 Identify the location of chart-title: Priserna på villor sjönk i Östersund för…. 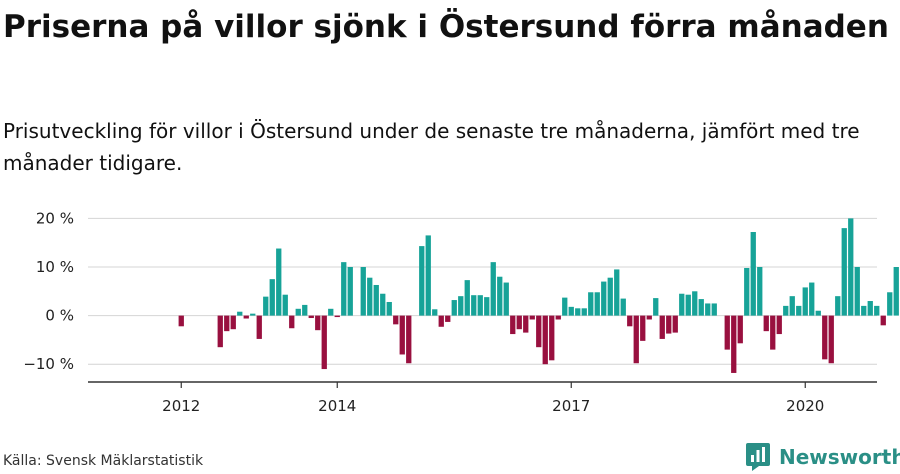
(446, 27).